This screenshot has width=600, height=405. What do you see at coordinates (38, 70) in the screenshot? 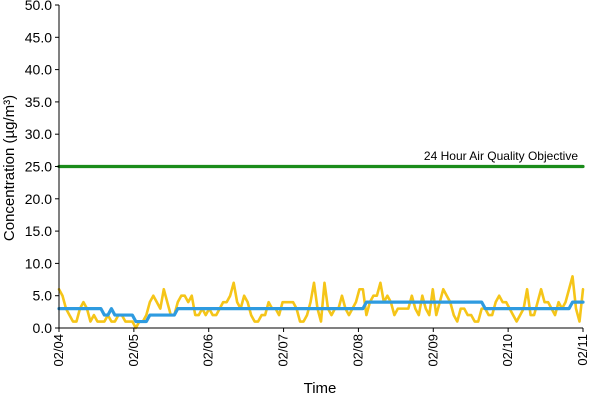
I see `y-tick-label: 40.0` at bounding box center [38, 70].